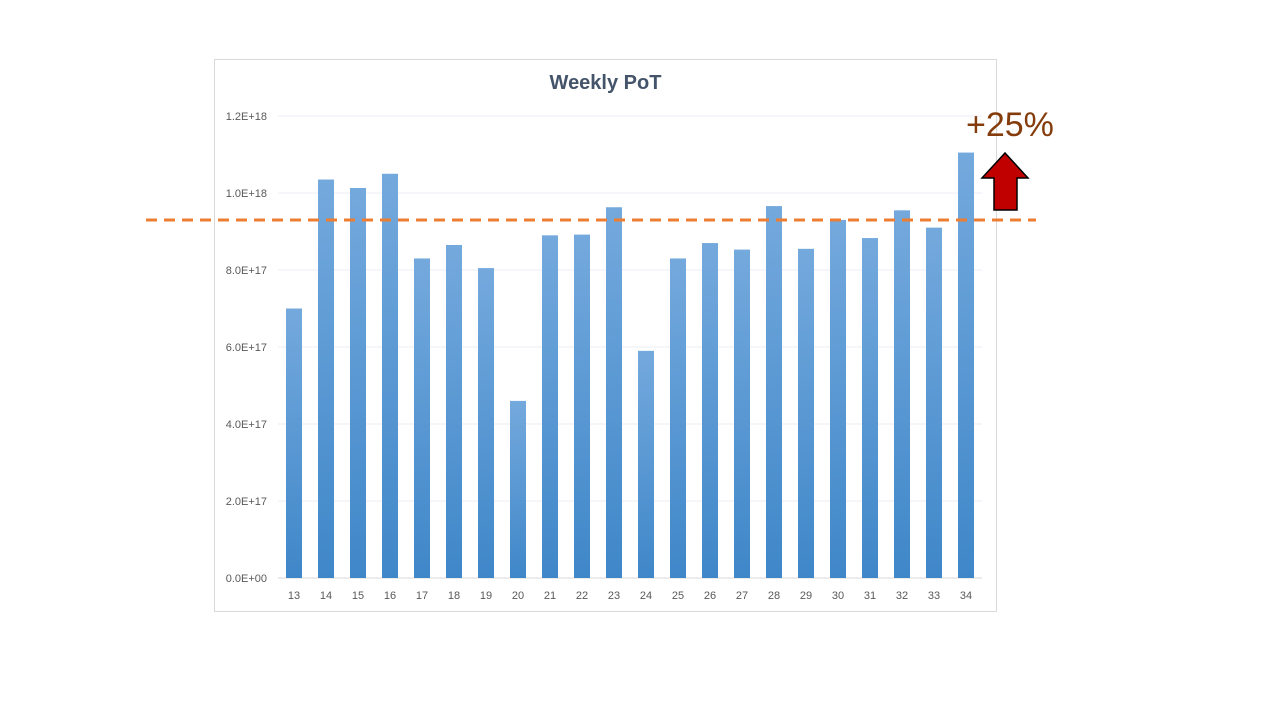 The image size is (1280, 720). What do you see at coordinates (486, 596) in the screenshot?
I see `x-tick-label: 19` at bounding box center [486, 596].